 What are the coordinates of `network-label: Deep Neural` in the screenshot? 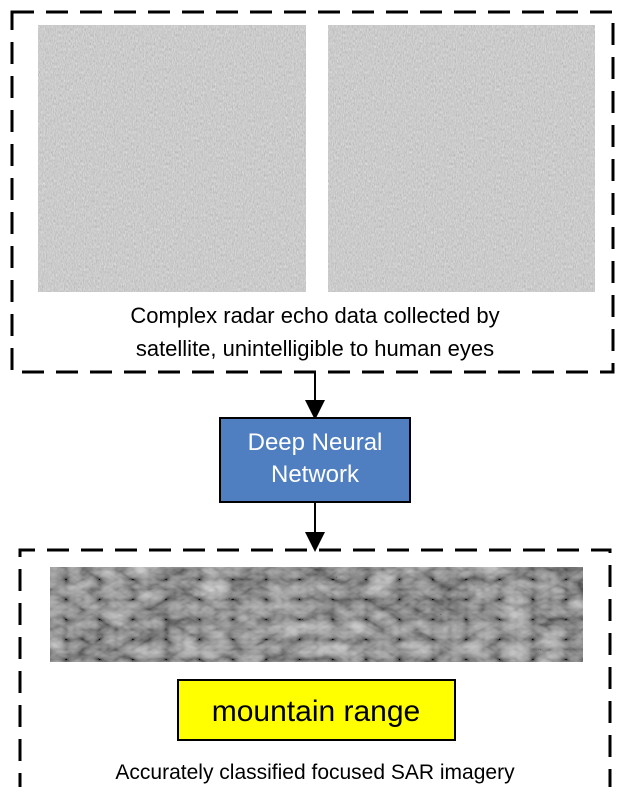 It's located at (315, 442).